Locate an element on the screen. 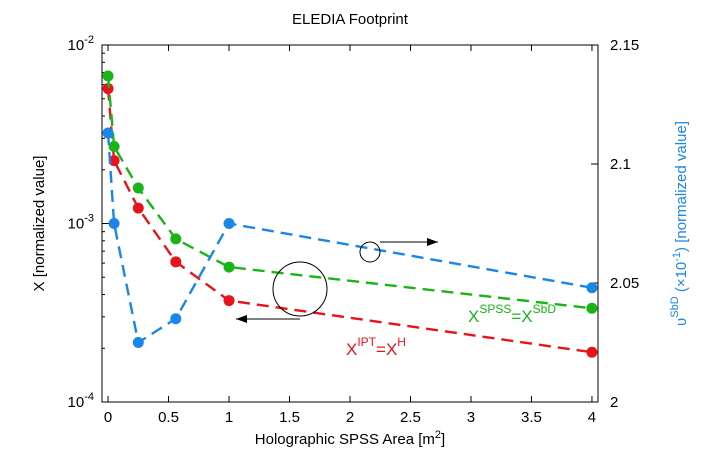  x-tick-label: 2.5 is located at coordinates (410, 417).